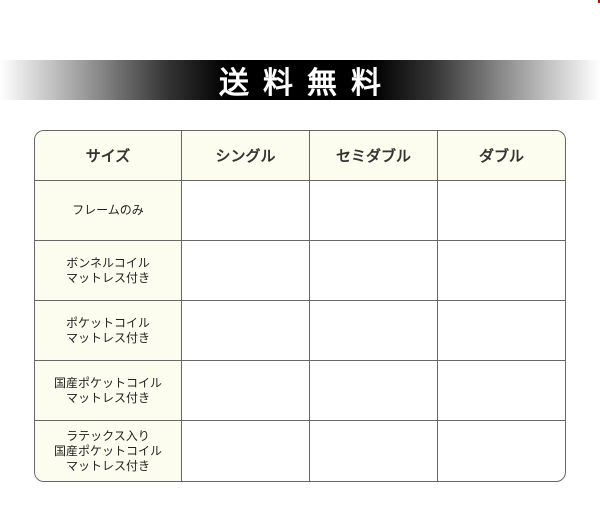 This screenshot has height=525, width=600. What do you see at coordinates (374, 156) in the screenshot?
I see `column-header: セミダブル` at bounding box center [374, 156].